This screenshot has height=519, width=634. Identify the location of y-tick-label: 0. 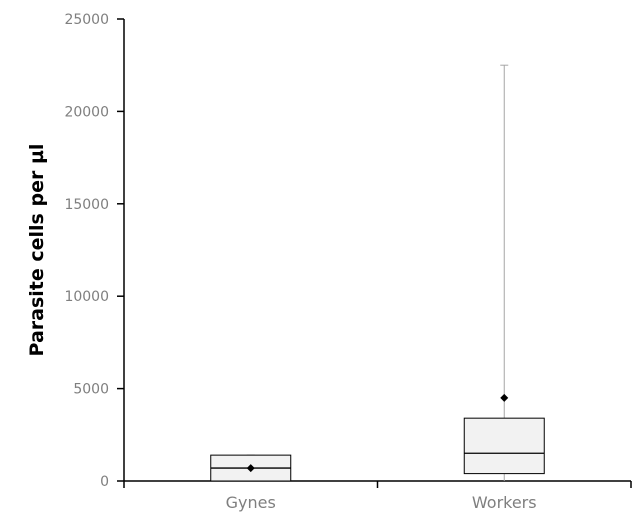
(104, 482).